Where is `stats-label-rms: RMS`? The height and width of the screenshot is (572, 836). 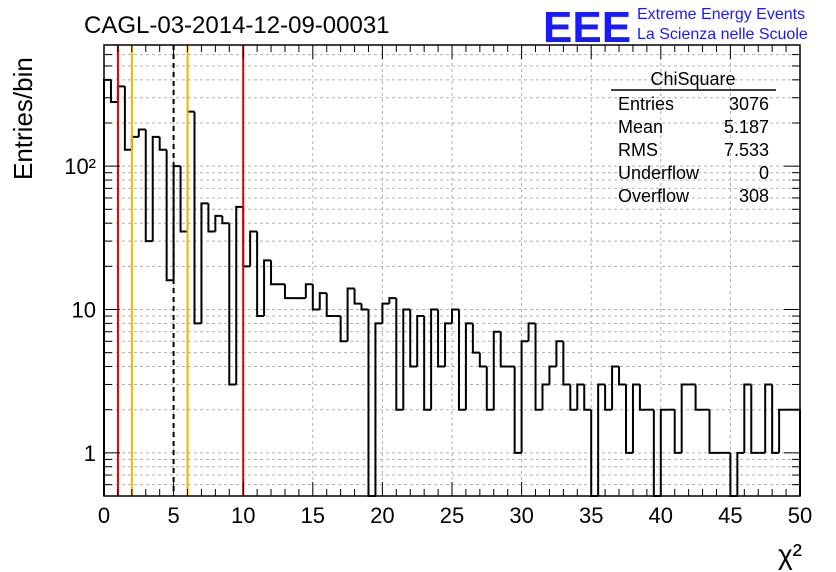
stats-label-rms: RMS is located at coordinates (638, 150).